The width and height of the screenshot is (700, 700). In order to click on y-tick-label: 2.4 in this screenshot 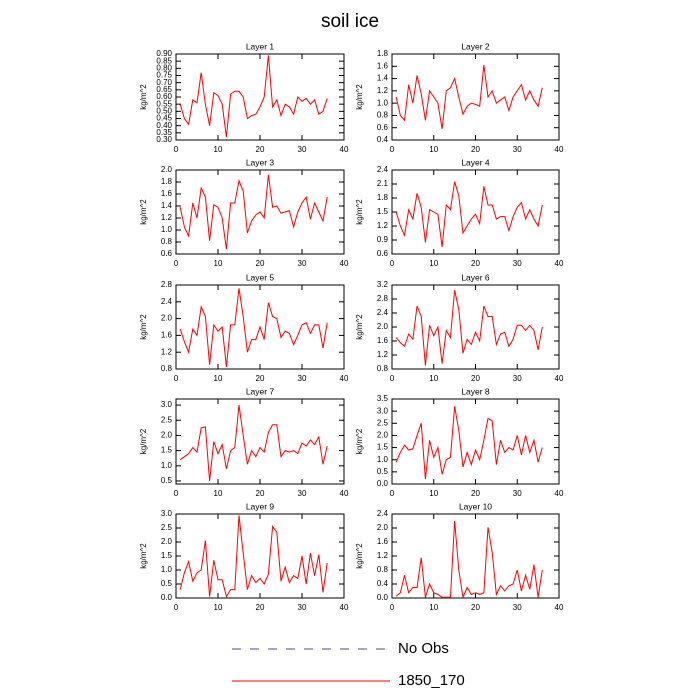, I will do `click(383, 513)`.